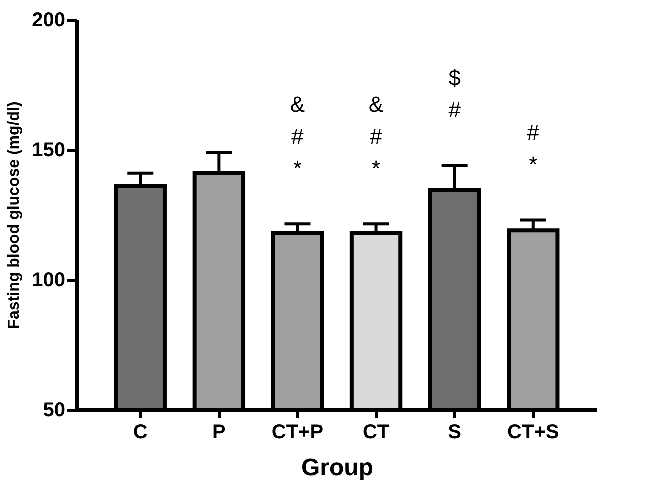 The image size is (649, 503). What do you see at coordinates (54, 411) in the screenshot?
I see `y-tick-label: 50` at bounding box center [54, 411].